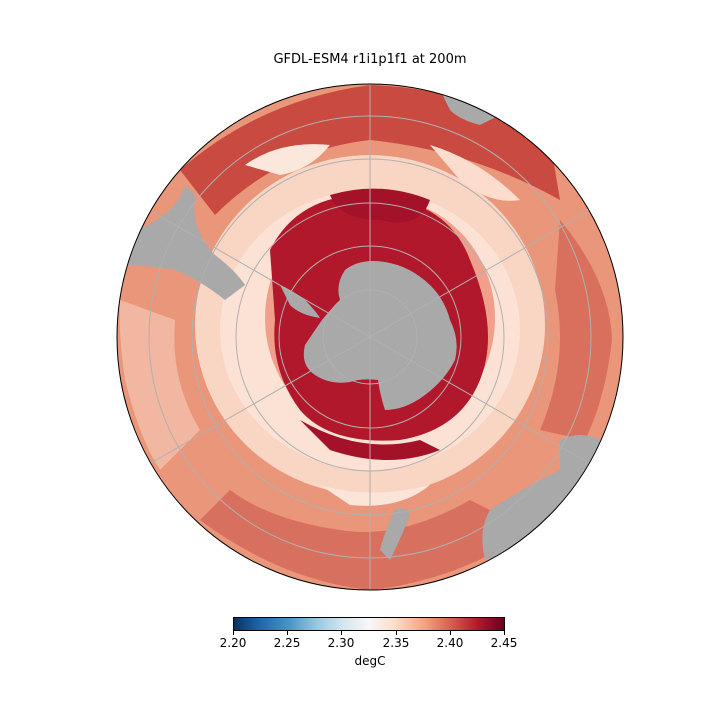  I want to click on colorbar-tick-label: 2.45, so click(504, 643).